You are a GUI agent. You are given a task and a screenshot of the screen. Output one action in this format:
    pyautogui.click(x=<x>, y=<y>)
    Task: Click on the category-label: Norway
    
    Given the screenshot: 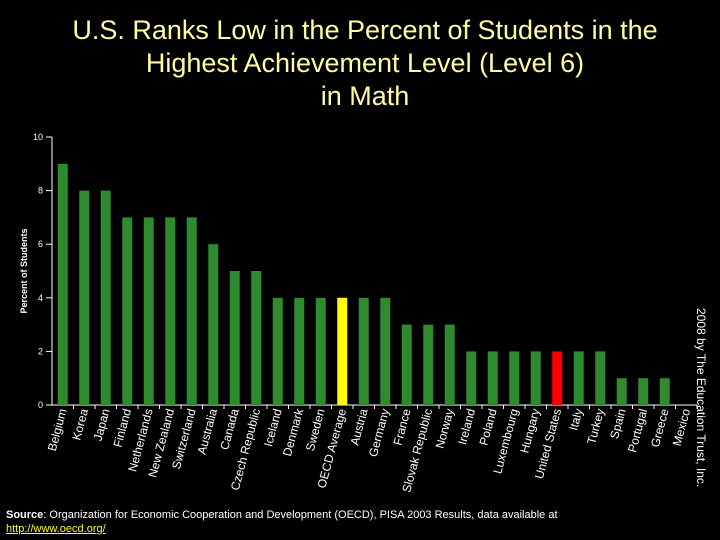 What is the action you would take?
    pyautogui.click(x=445, y=428)
    